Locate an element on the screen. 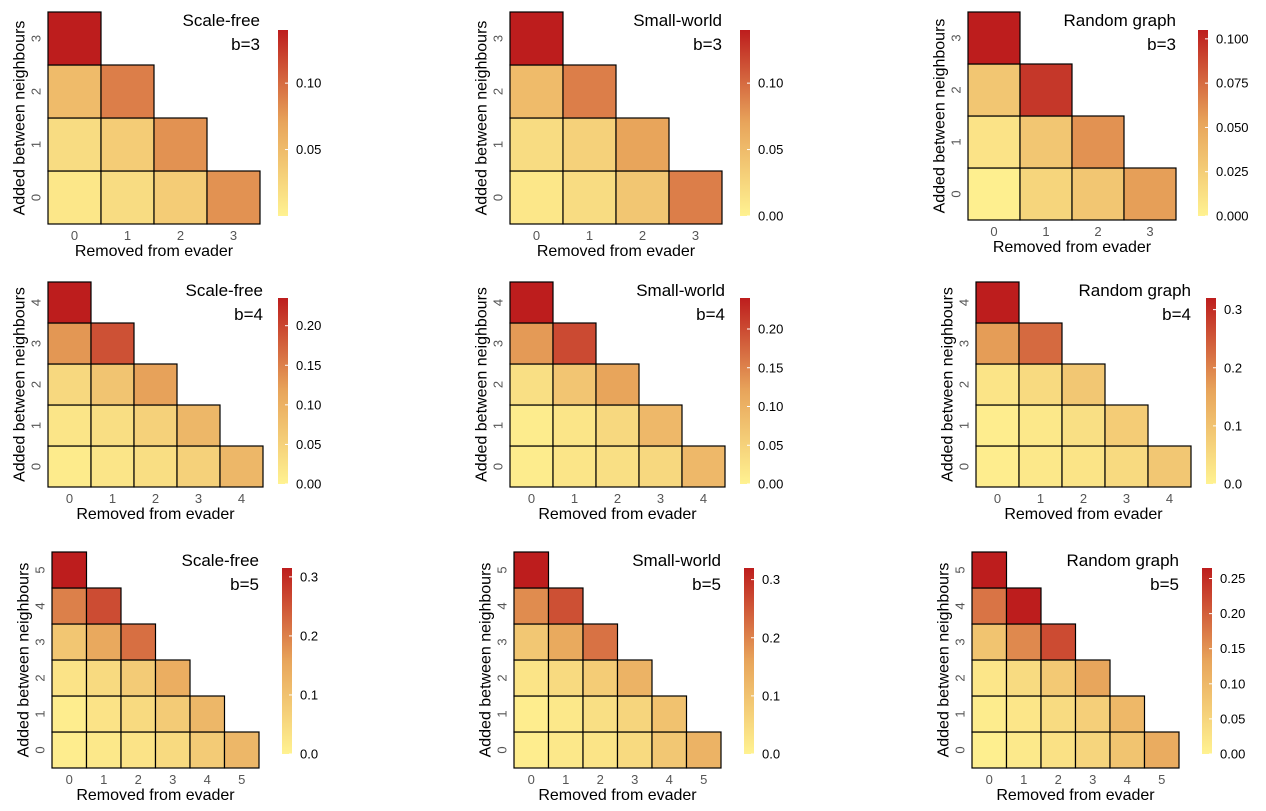  y-tick-label: 5 is located at coordinates (502, 569).